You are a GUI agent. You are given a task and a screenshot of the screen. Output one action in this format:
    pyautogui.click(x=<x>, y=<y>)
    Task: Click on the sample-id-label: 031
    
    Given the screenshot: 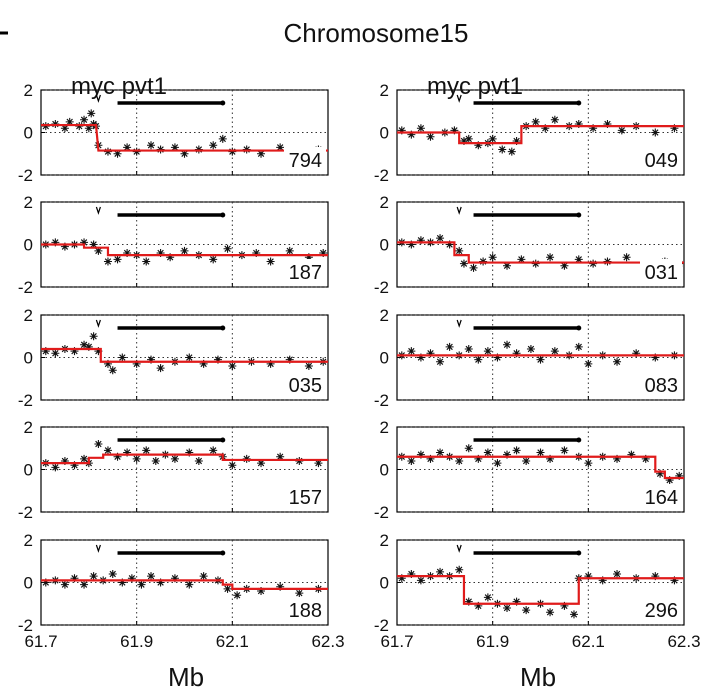 What is the action you would take?
    pyautogui.click(x=661, y=273)
    